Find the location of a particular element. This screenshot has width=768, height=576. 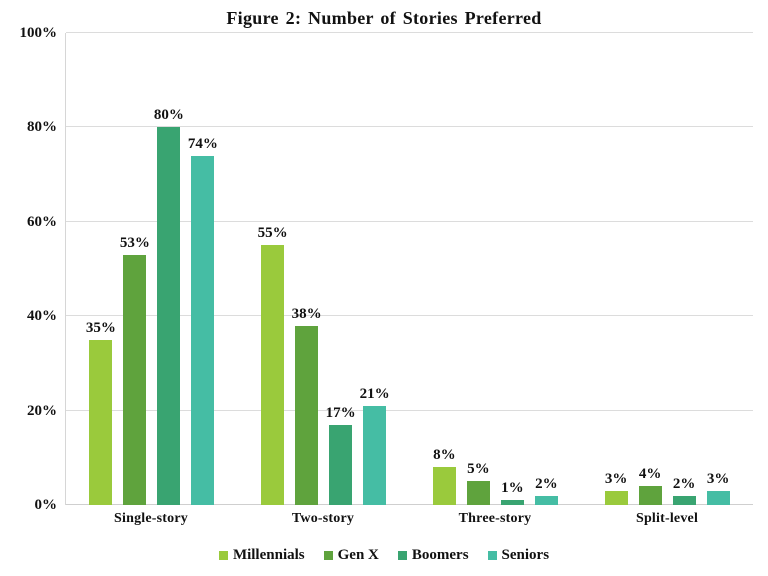

legend: Millennials Gen X Boomers Seniors is located at coordinates (384, 555).